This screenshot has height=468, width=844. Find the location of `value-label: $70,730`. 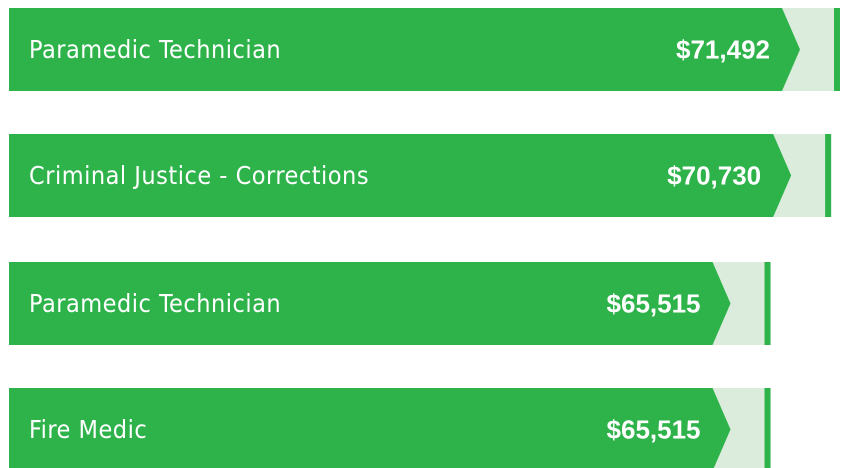

value-label: $70,730 is located at coordinates (714, 176).